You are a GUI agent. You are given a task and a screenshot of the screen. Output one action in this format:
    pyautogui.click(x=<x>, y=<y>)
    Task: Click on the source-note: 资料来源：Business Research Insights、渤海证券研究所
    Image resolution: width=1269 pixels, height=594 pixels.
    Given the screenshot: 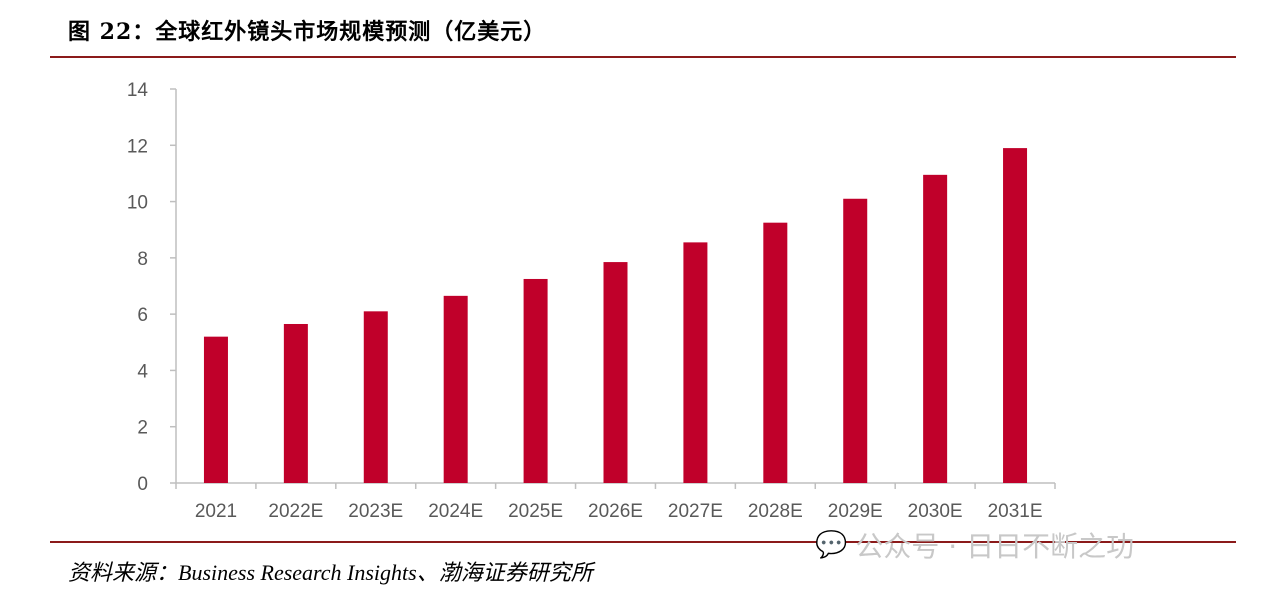 What is the action you would take?
    pyautogui.click(x=330, y=572)
    